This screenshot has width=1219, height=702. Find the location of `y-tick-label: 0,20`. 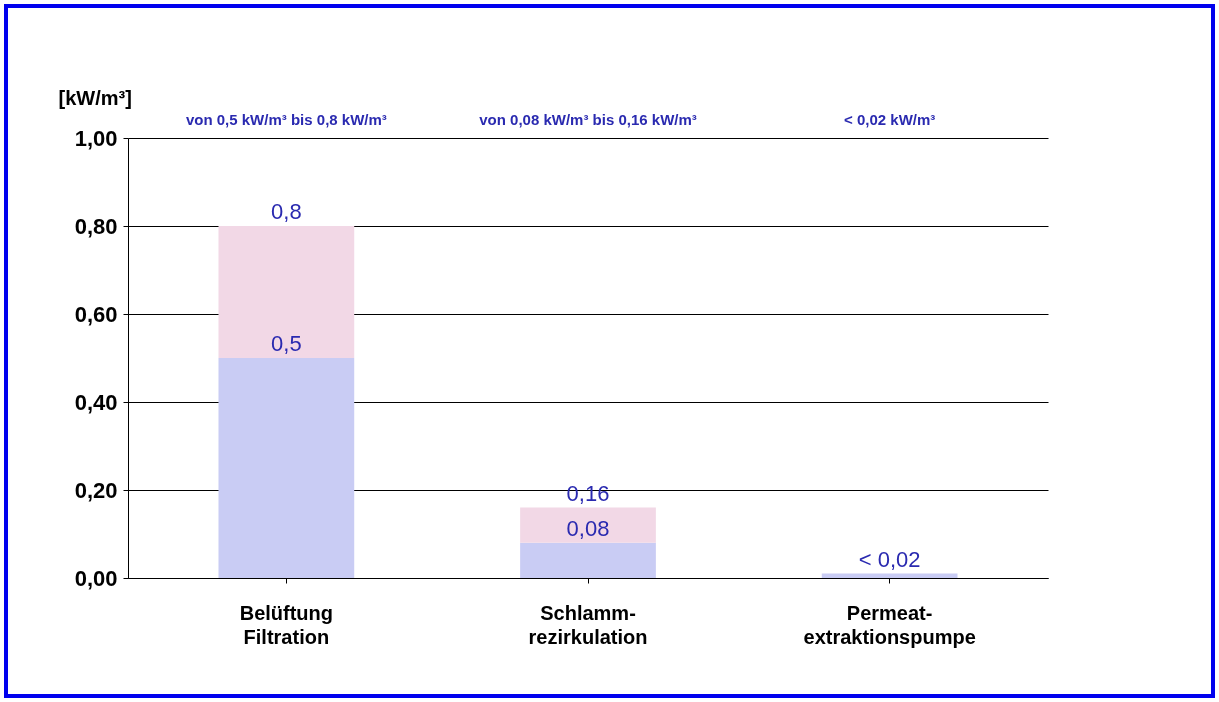

y-tick-label: 0,20 is located at coordinates (96, 490).